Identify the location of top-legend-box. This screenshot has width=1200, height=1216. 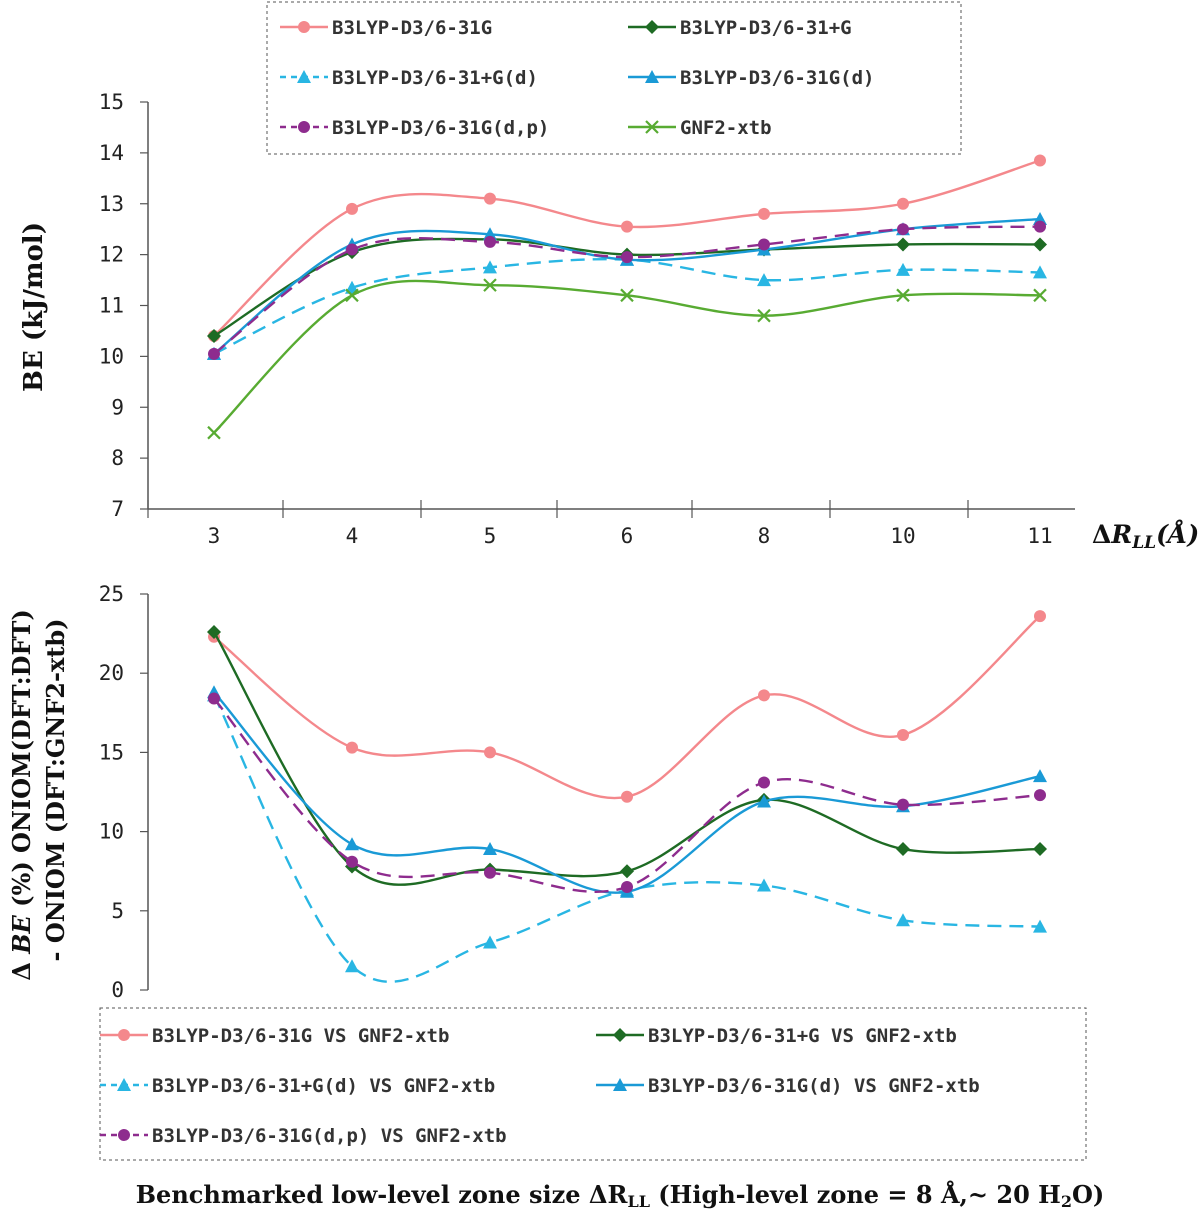
(614, 78).